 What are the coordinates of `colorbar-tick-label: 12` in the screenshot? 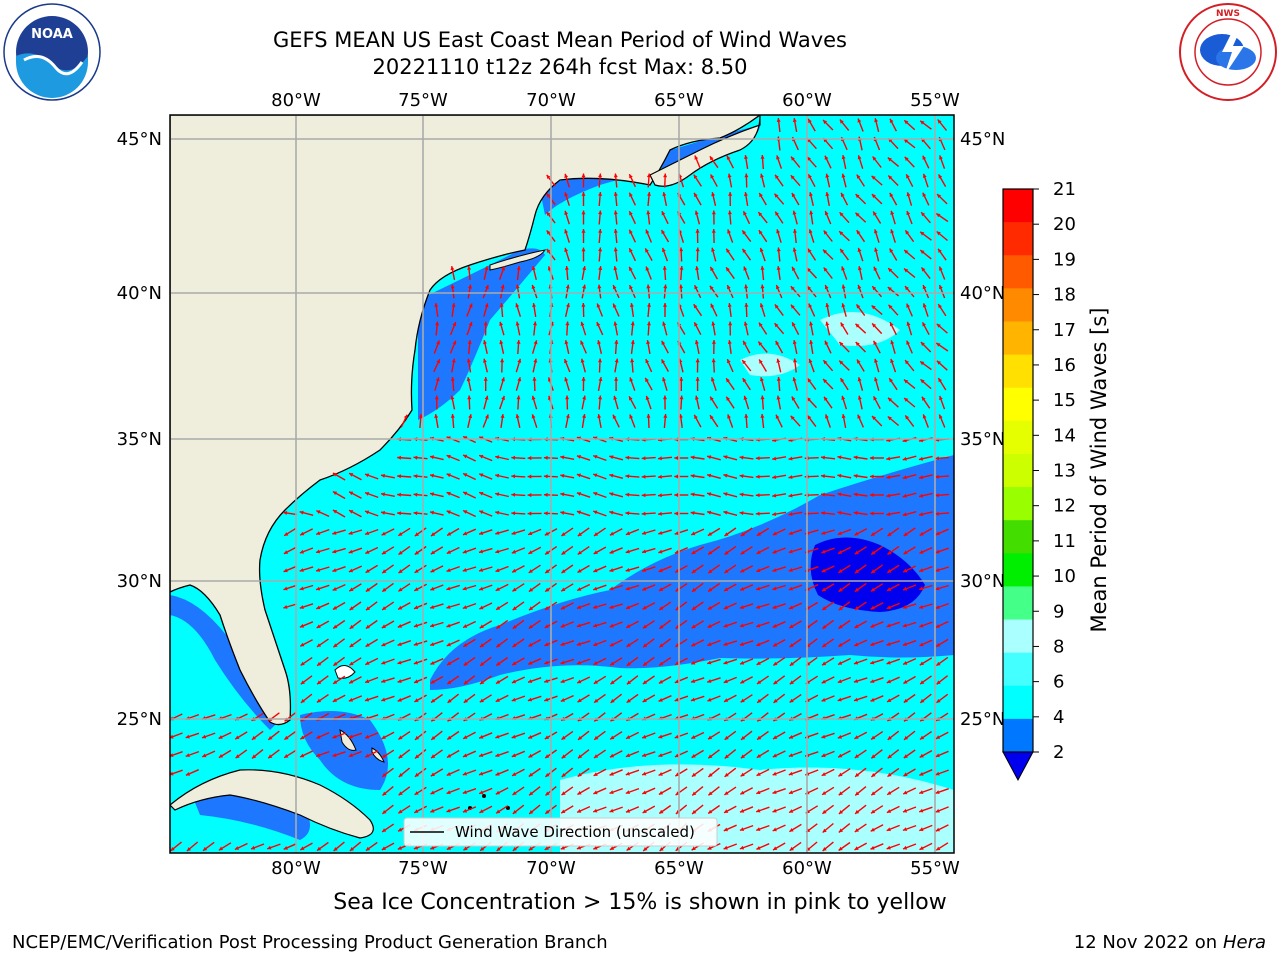 It's located at (1064, 506).